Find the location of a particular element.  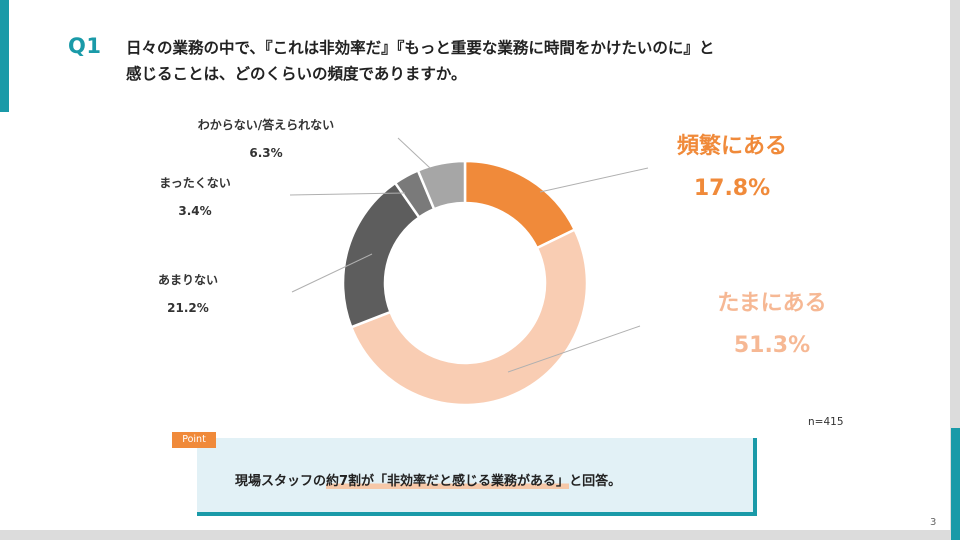

point-tag: Point is located at coordinates (194, 440).